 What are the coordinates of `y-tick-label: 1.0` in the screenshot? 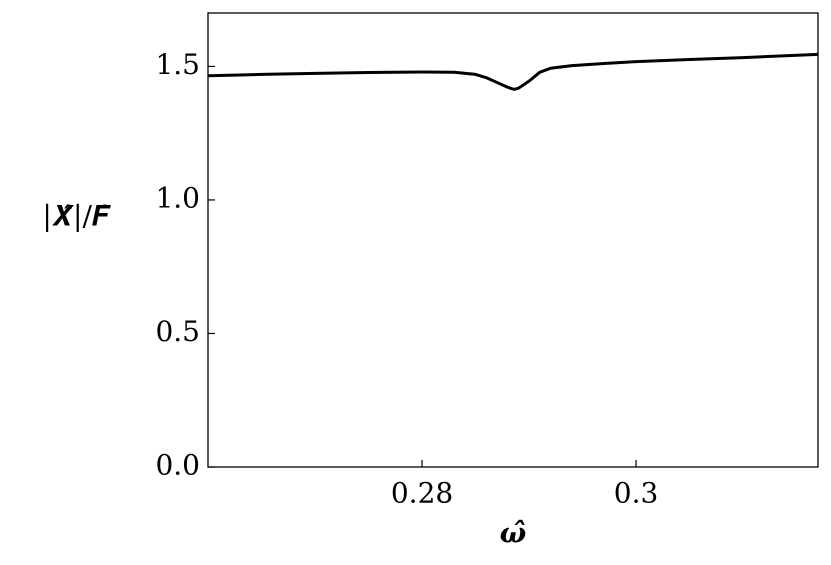 It's located at (177, 197).